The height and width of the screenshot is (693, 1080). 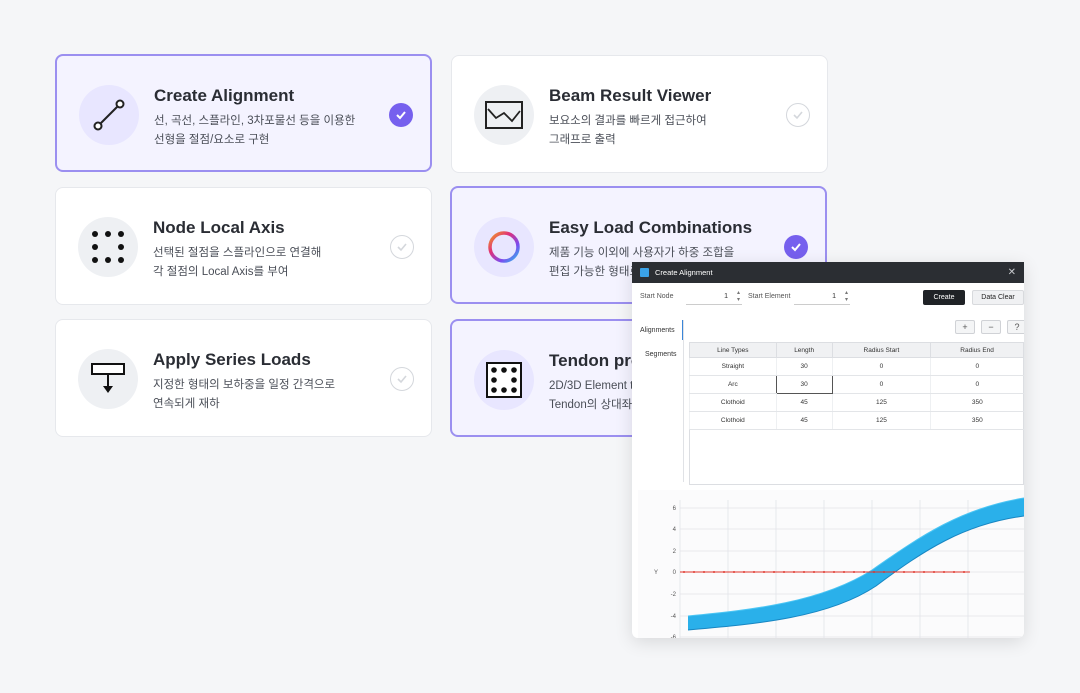 What do you see at coordinates (644, 272) in the screenshot?
I see `app-icon` at bounding box center [644, 272].